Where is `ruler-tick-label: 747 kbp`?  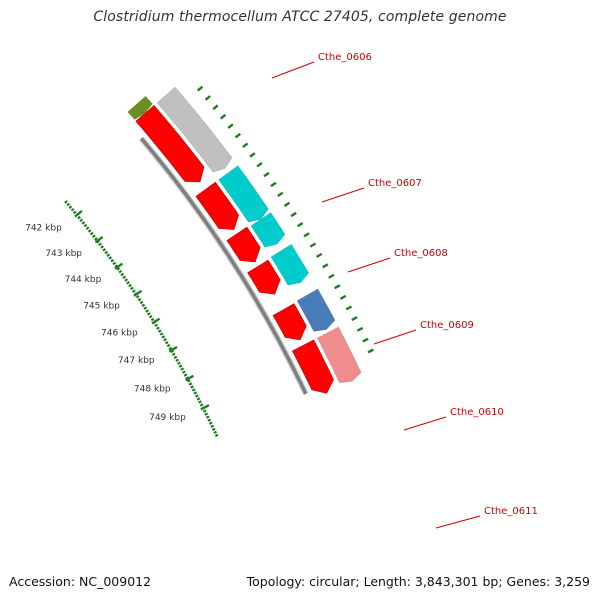 ruler-tick-label: 747 kbp is located at coordinates (136, 361).